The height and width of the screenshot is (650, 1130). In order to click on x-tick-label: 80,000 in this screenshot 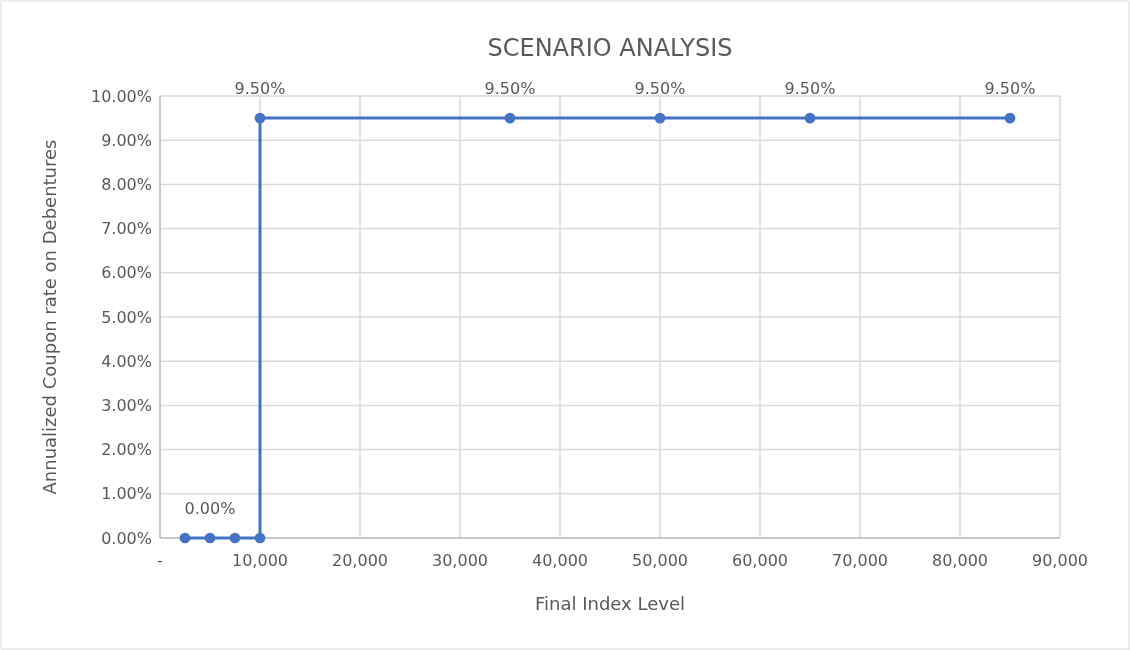, I will do `click(960, 560)`.